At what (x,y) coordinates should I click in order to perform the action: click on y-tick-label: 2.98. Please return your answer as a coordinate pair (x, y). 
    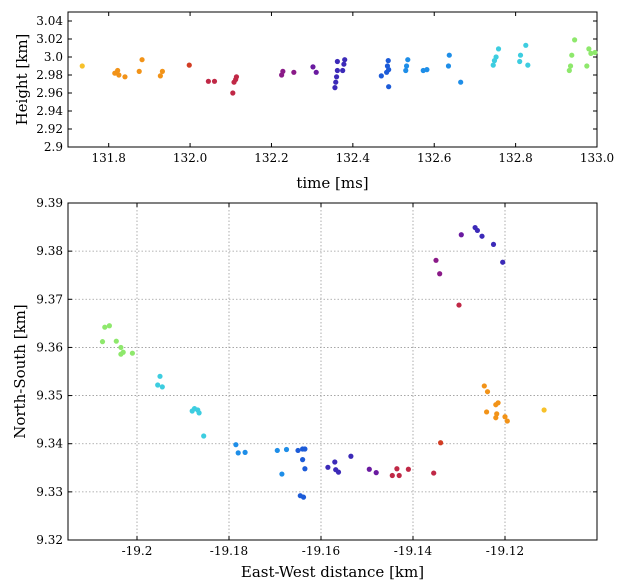
    Looking at the image, I should click on (49, 75).